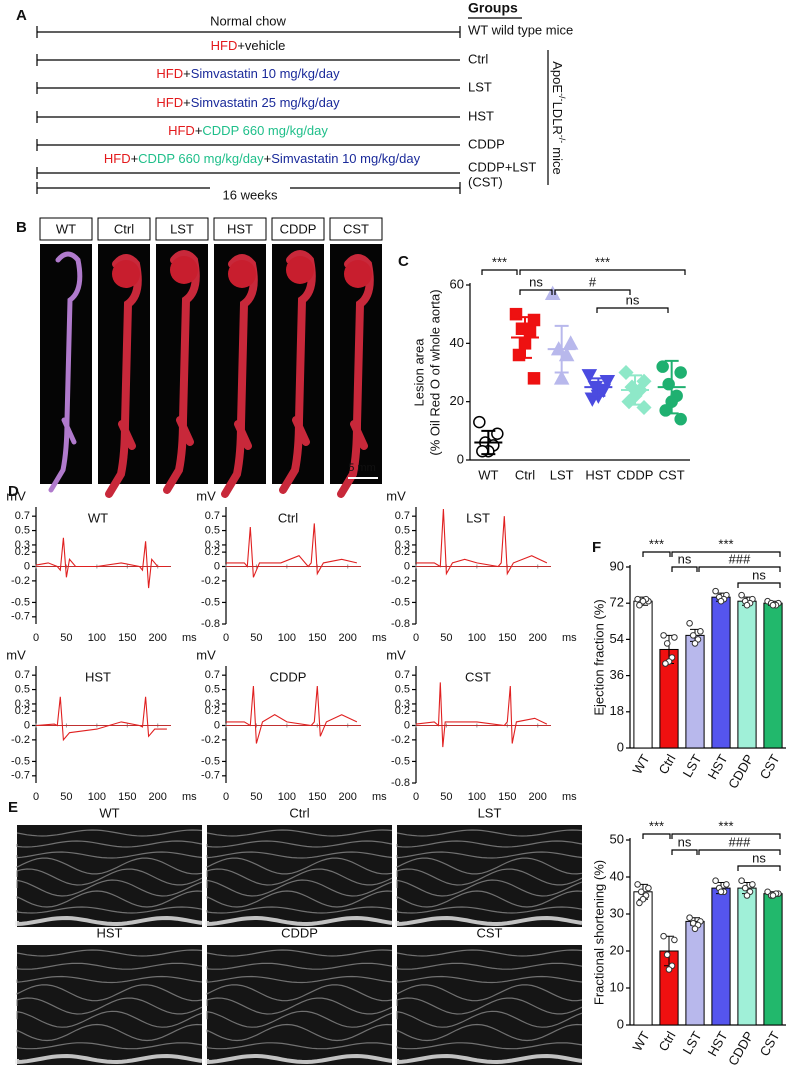 The width and height of the screenshot is (789, 1074). I want to click on y-tick-label: 90, so click(617, 565).